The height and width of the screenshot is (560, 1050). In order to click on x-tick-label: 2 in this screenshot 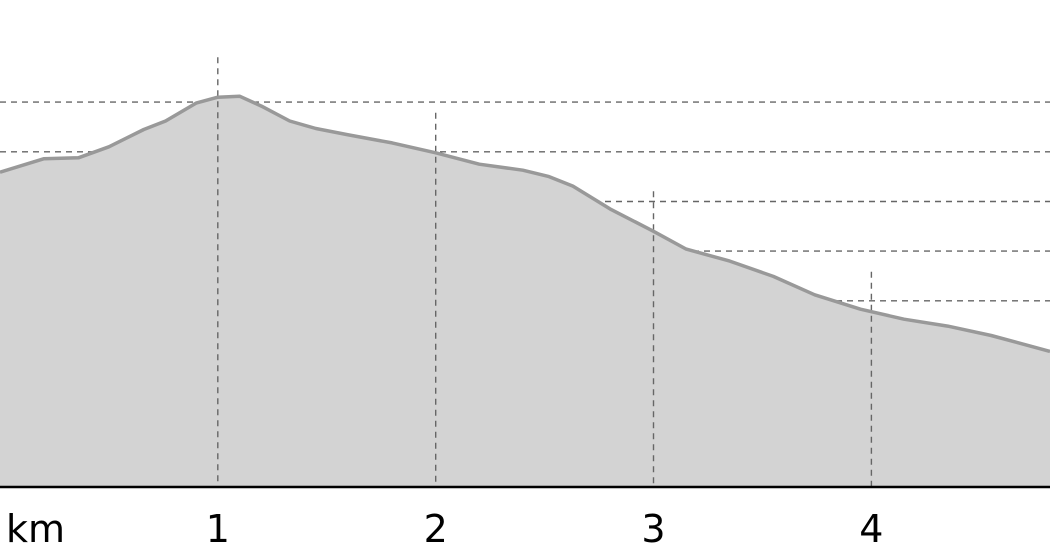, I will do `click(436, 529)`.